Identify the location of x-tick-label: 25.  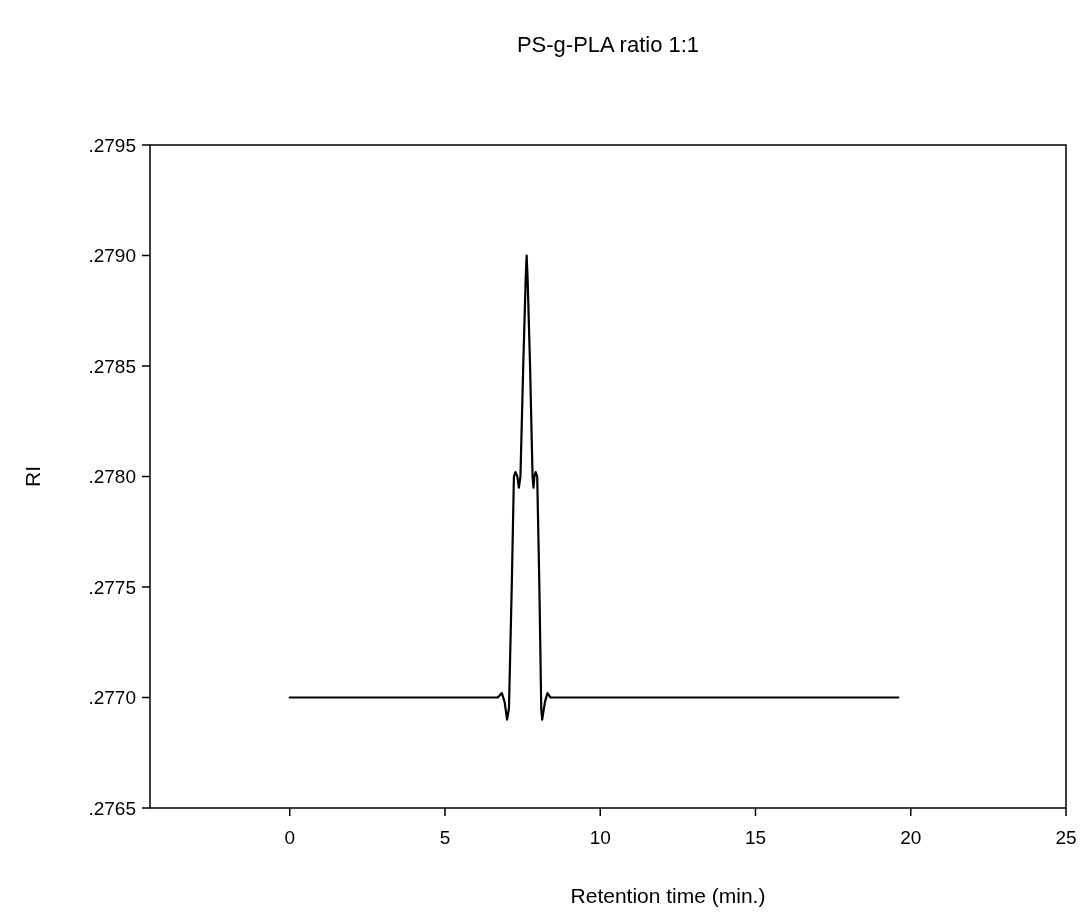
(1066, 837).